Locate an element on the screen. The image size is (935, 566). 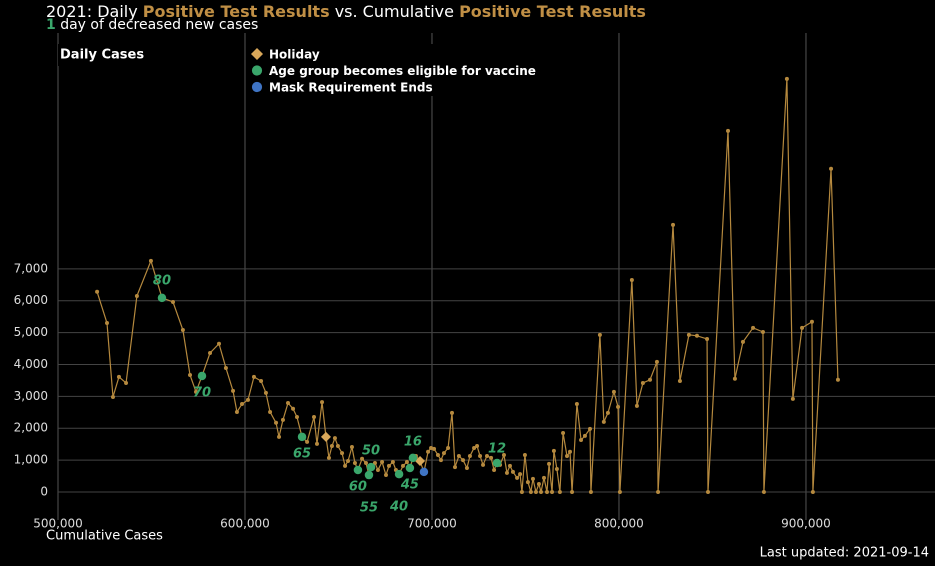
title-segment: 1 is located at coordinates (51, 25).